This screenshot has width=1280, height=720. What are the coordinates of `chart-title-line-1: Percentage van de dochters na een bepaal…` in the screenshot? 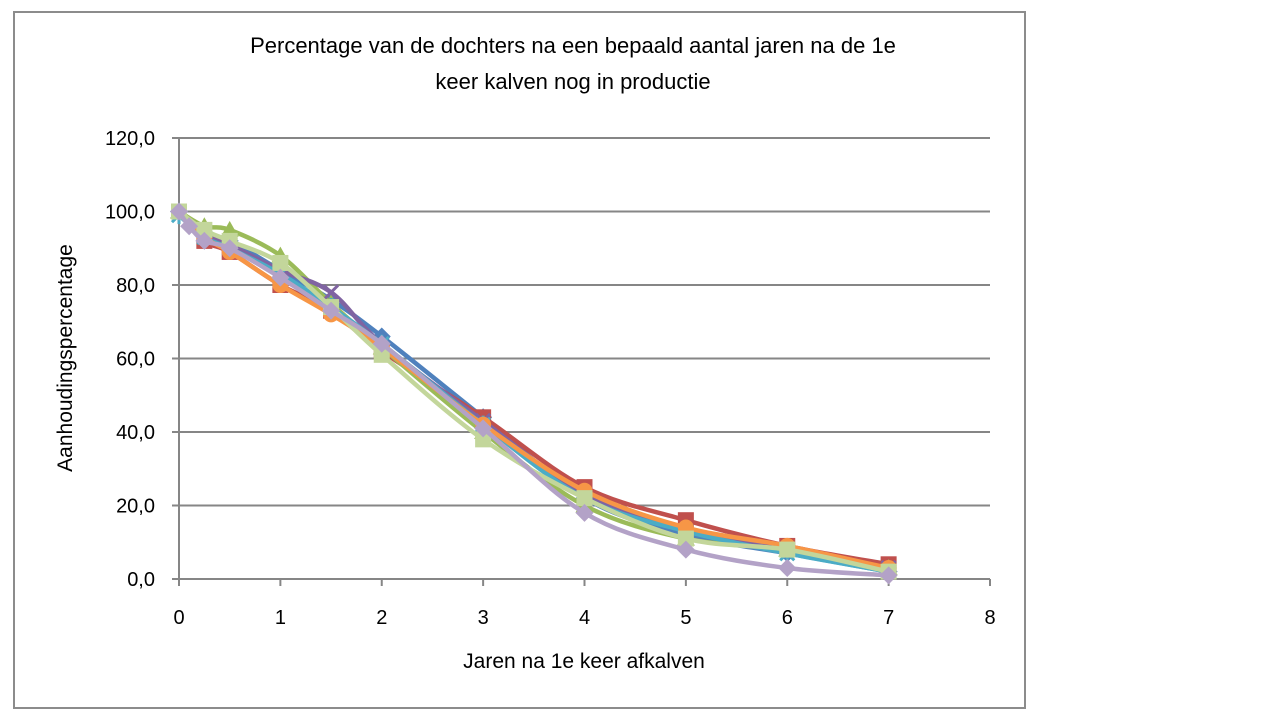 It's located at (573, 45).